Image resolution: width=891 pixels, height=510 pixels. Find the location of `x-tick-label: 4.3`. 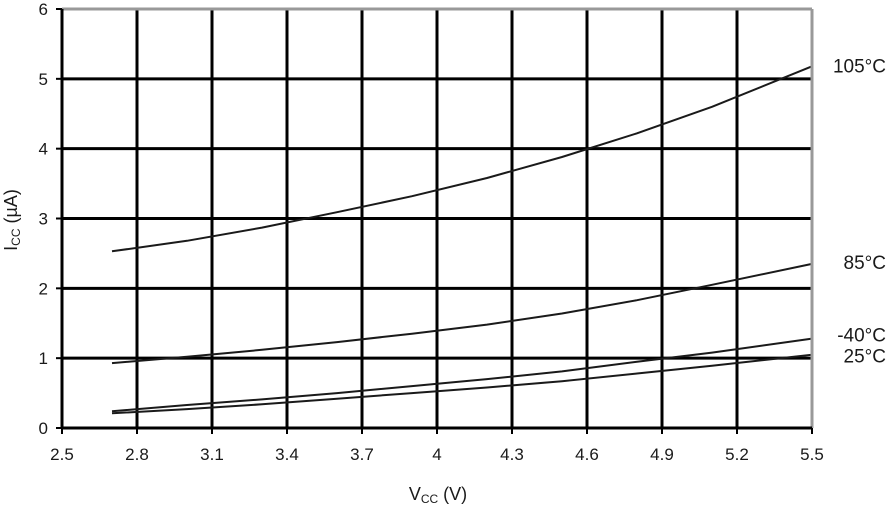

x-tick-label: 4.3 is located at coordinates (512, 454).